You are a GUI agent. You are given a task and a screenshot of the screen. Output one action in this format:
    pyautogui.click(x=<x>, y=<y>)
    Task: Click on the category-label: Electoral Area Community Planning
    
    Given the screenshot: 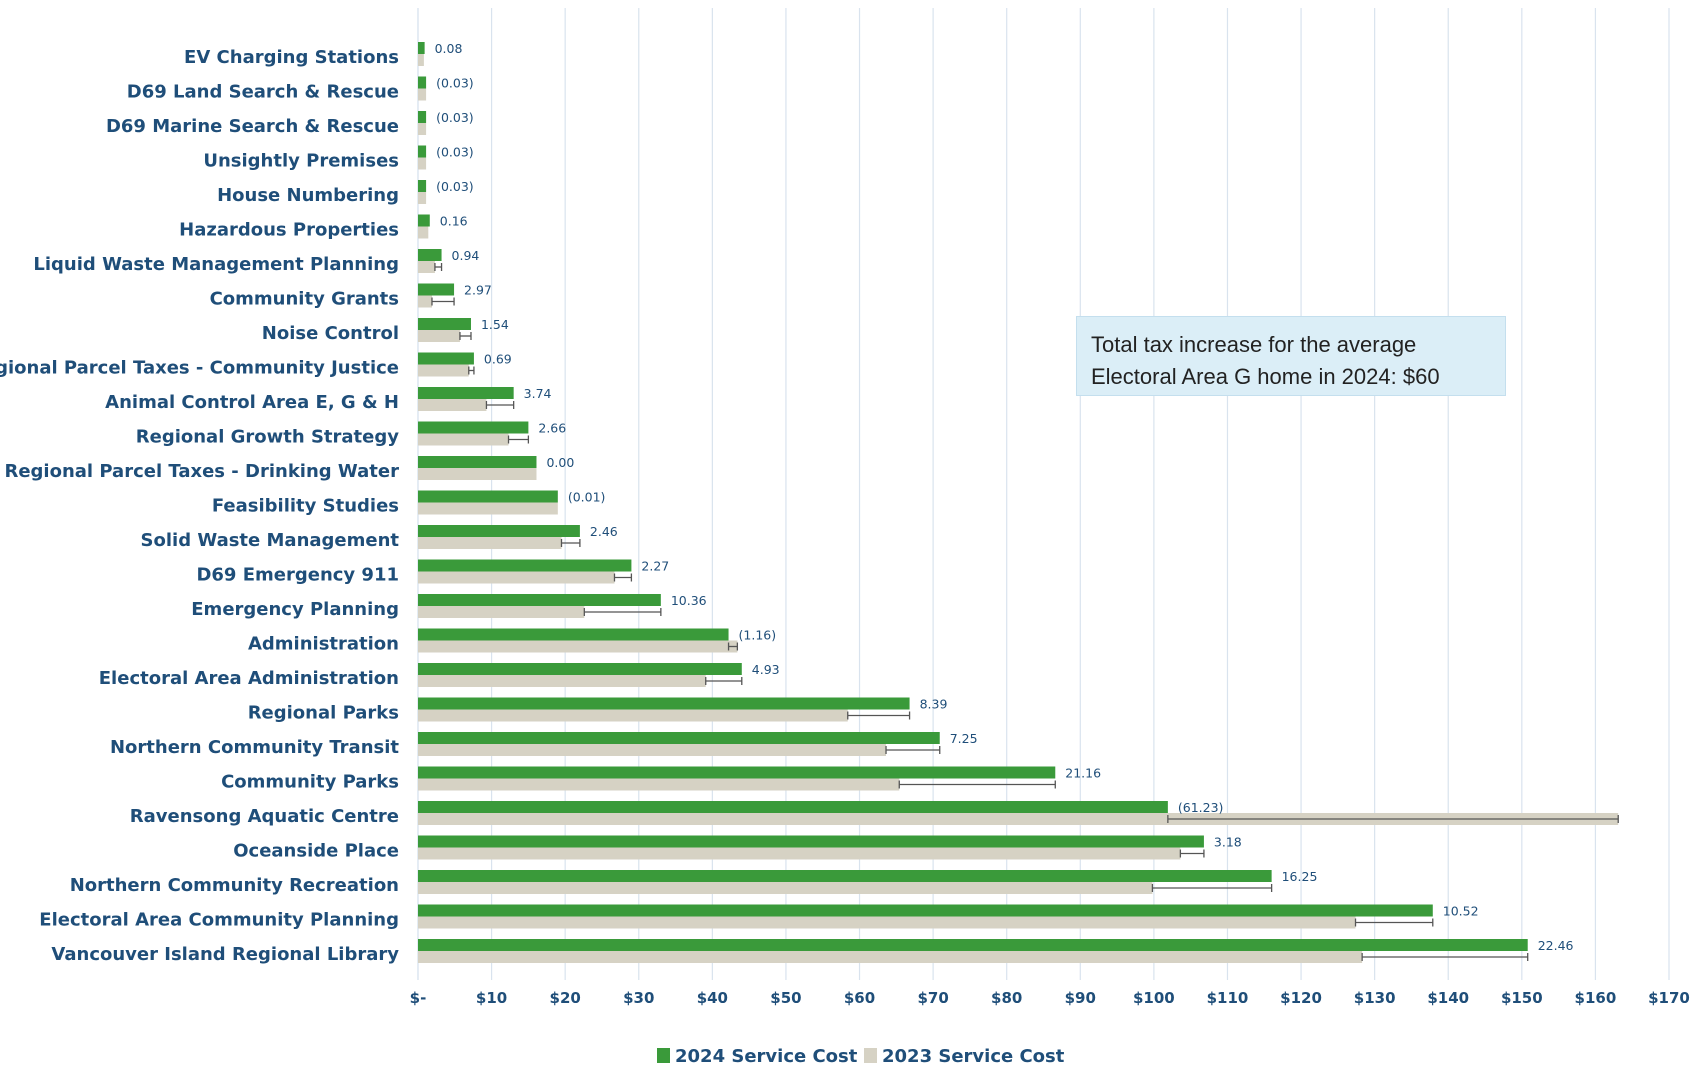 What is the action you would take?
    pyautogui.click(x=219, y=920)
    